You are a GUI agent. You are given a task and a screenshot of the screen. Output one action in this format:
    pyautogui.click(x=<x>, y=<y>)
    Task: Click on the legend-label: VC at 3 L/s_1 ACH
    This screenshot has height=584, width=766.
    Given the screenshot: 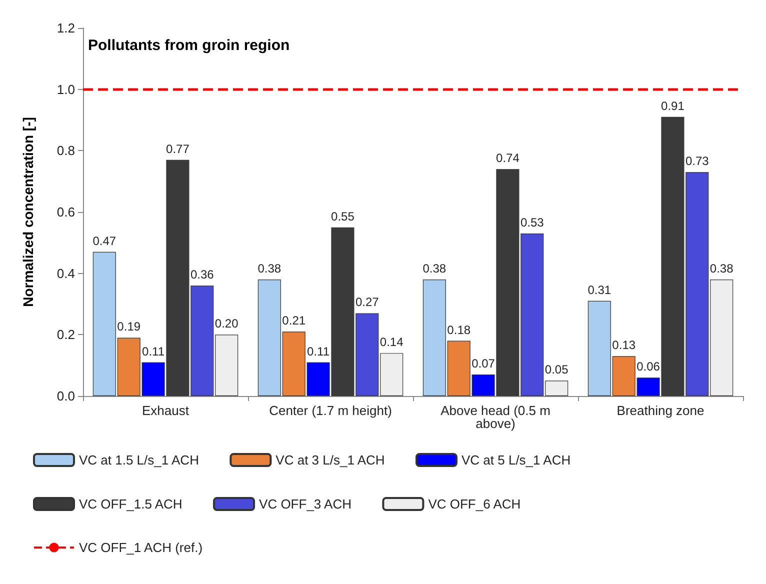 What is the action you would take?
    pyautogui.click(x=330, y=460)
    